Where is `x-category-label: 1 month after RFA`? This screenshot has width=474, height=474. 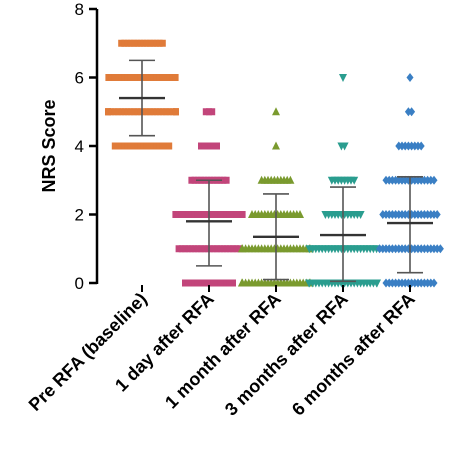 x-category-label: 1 month after RFA is located at coordinates (223, 351).